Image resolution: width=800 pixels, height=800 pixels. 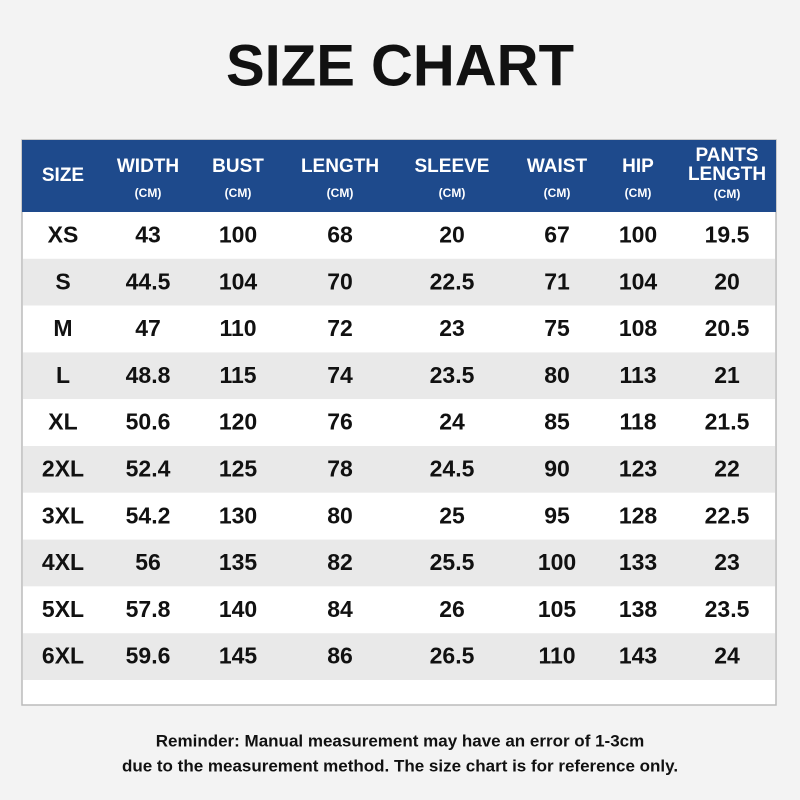 What do you see at coordinates (340, 609) in the screenshot?
I see `value-cell: 84` at bounding box center [340, 609].